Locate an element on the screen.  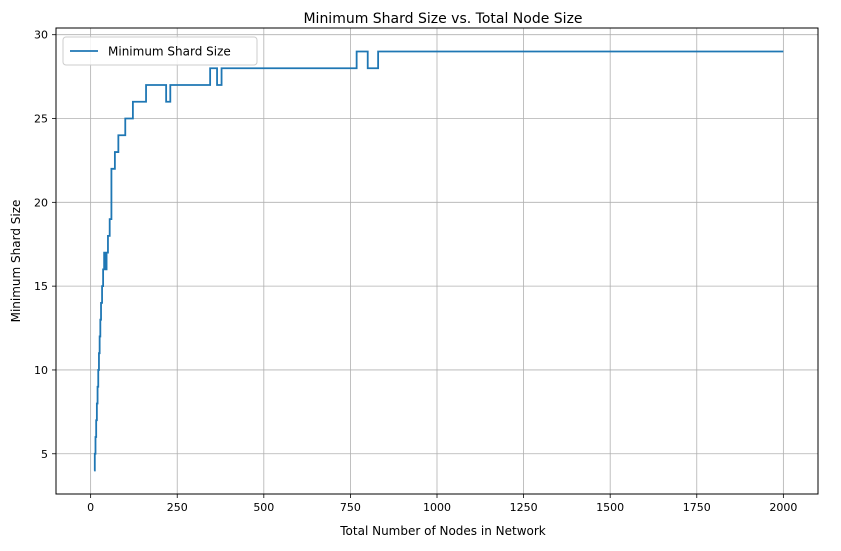
x-tick-label: 0 is located at coordinates (90, 507).